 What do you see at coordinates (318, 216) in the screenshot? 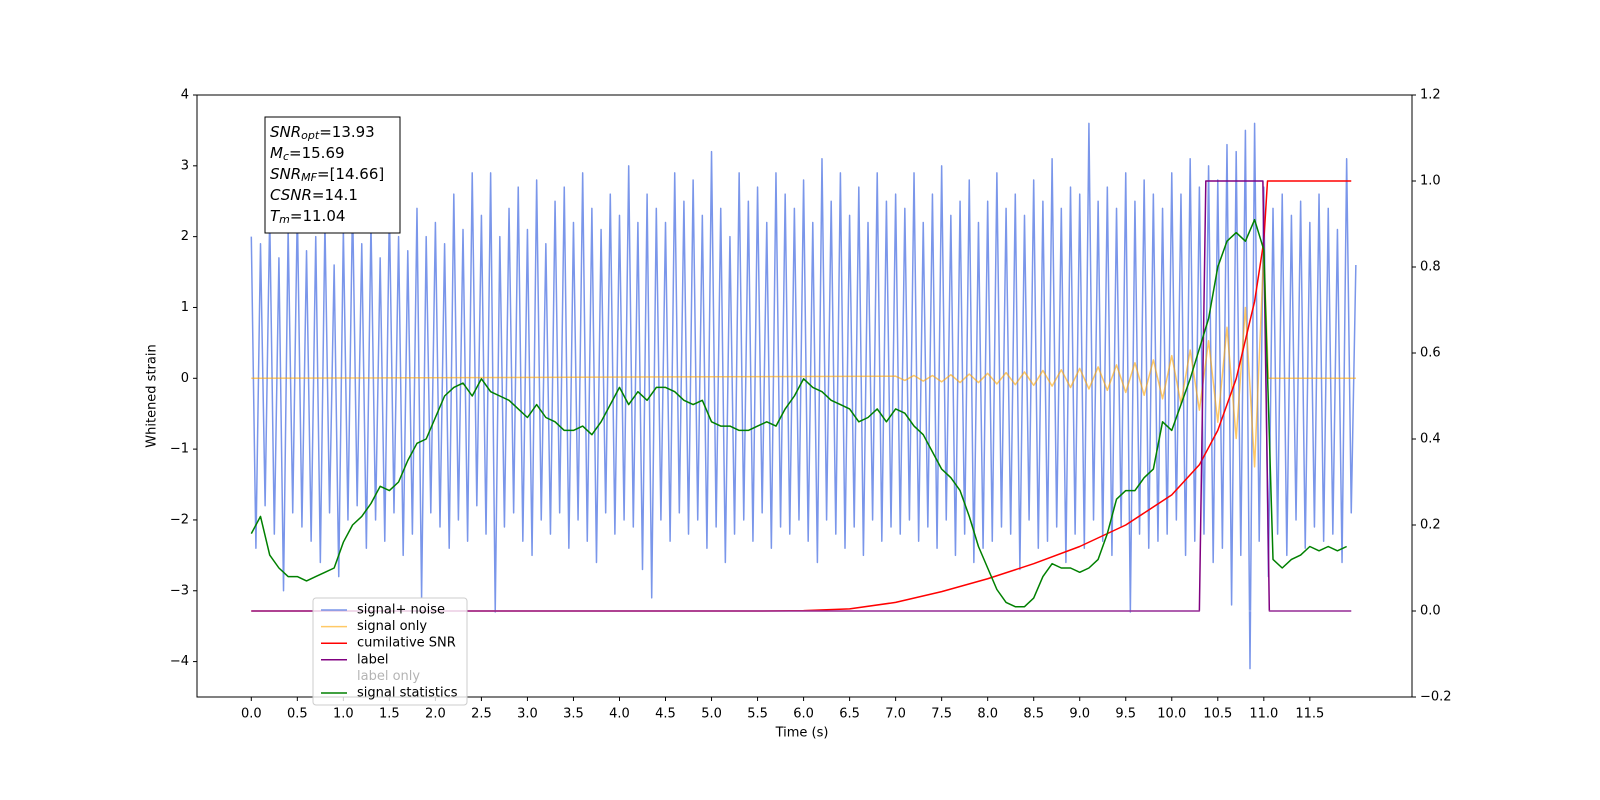
I see `annotation-value: =11.04` at bounding box center [318, 216].